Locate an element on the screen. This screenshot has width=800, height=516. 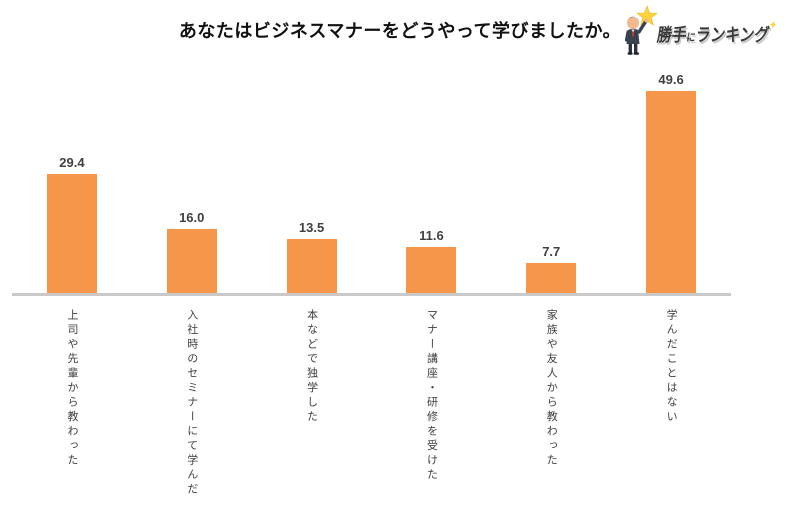
sparkle-icon: ✦ is located at coordinates (772, 25).